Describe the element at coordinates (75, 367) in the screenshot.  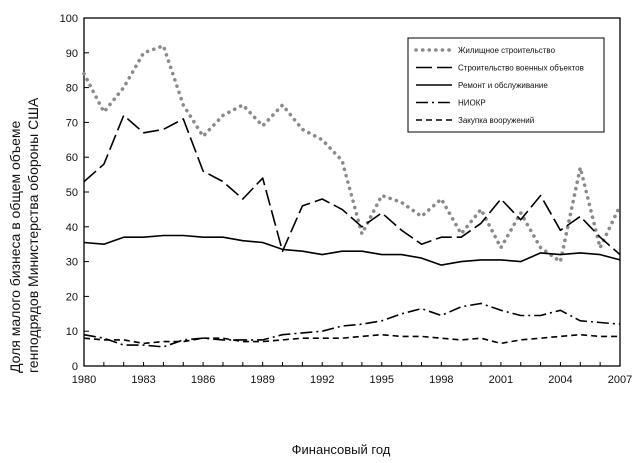
I see `y-tick-label: 0` at that location.